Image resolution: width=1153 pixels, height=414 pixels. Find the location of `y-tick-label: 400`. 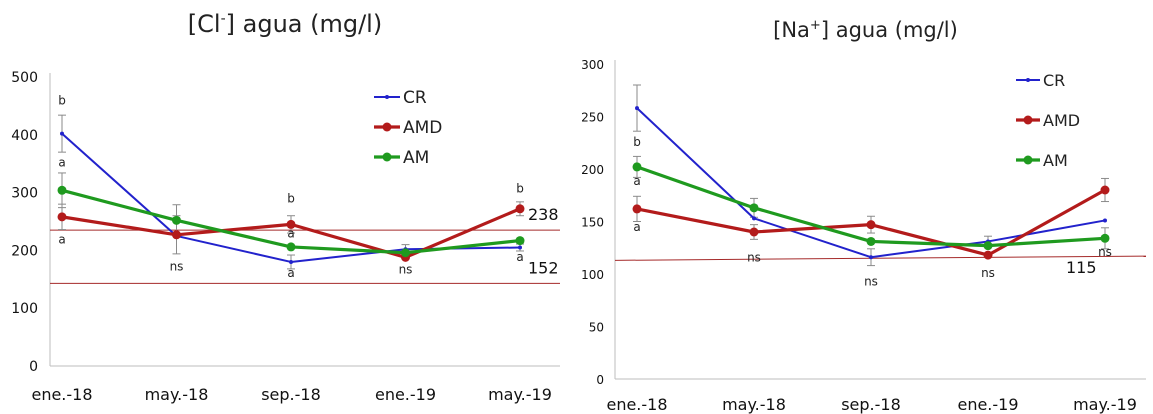

y-tick-label: 400 is located at coordinates (24, 136).